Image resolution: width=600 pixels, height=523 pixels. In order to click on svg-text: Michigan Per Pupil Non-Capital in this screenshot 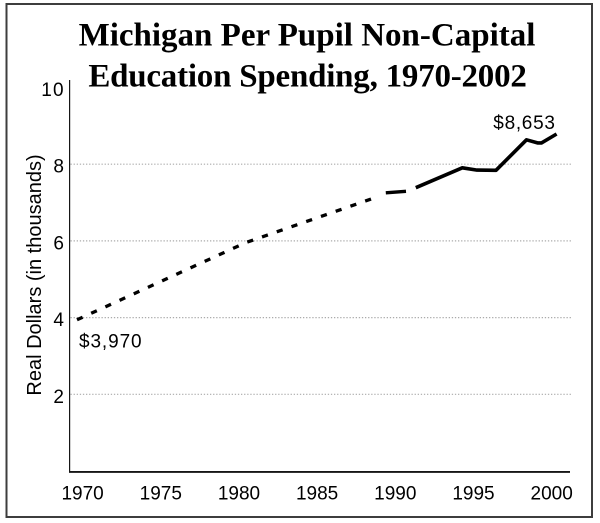, I will do `click(307, 36)`.